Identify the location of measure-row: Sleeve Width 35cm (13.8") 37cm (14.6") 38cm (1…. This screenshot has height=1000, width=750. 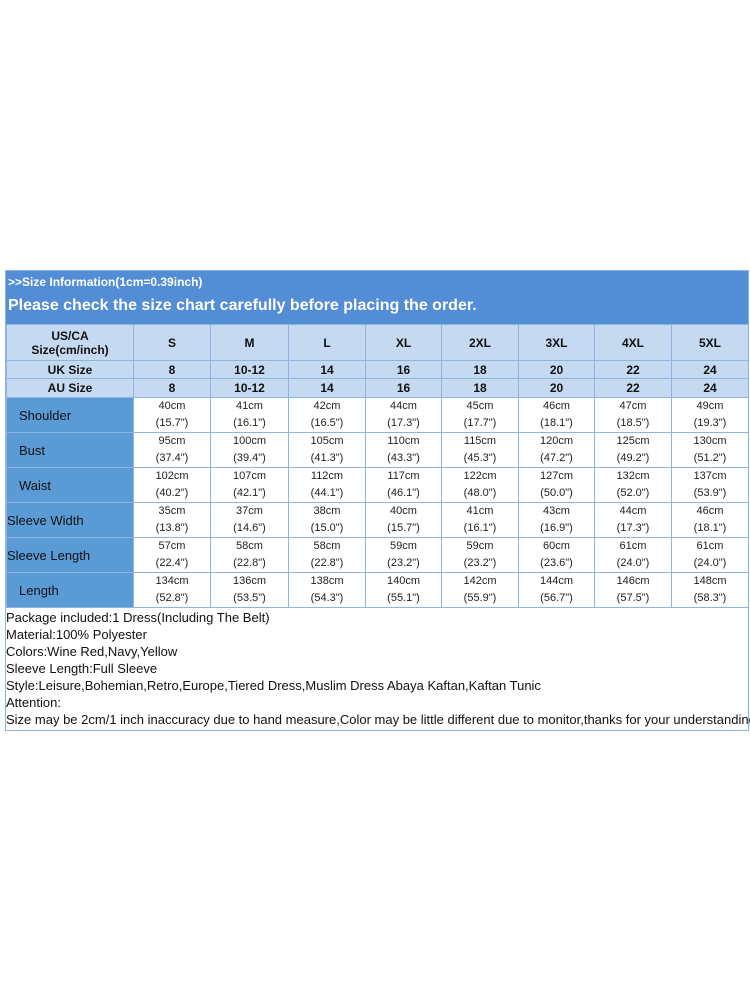
(377, 520).